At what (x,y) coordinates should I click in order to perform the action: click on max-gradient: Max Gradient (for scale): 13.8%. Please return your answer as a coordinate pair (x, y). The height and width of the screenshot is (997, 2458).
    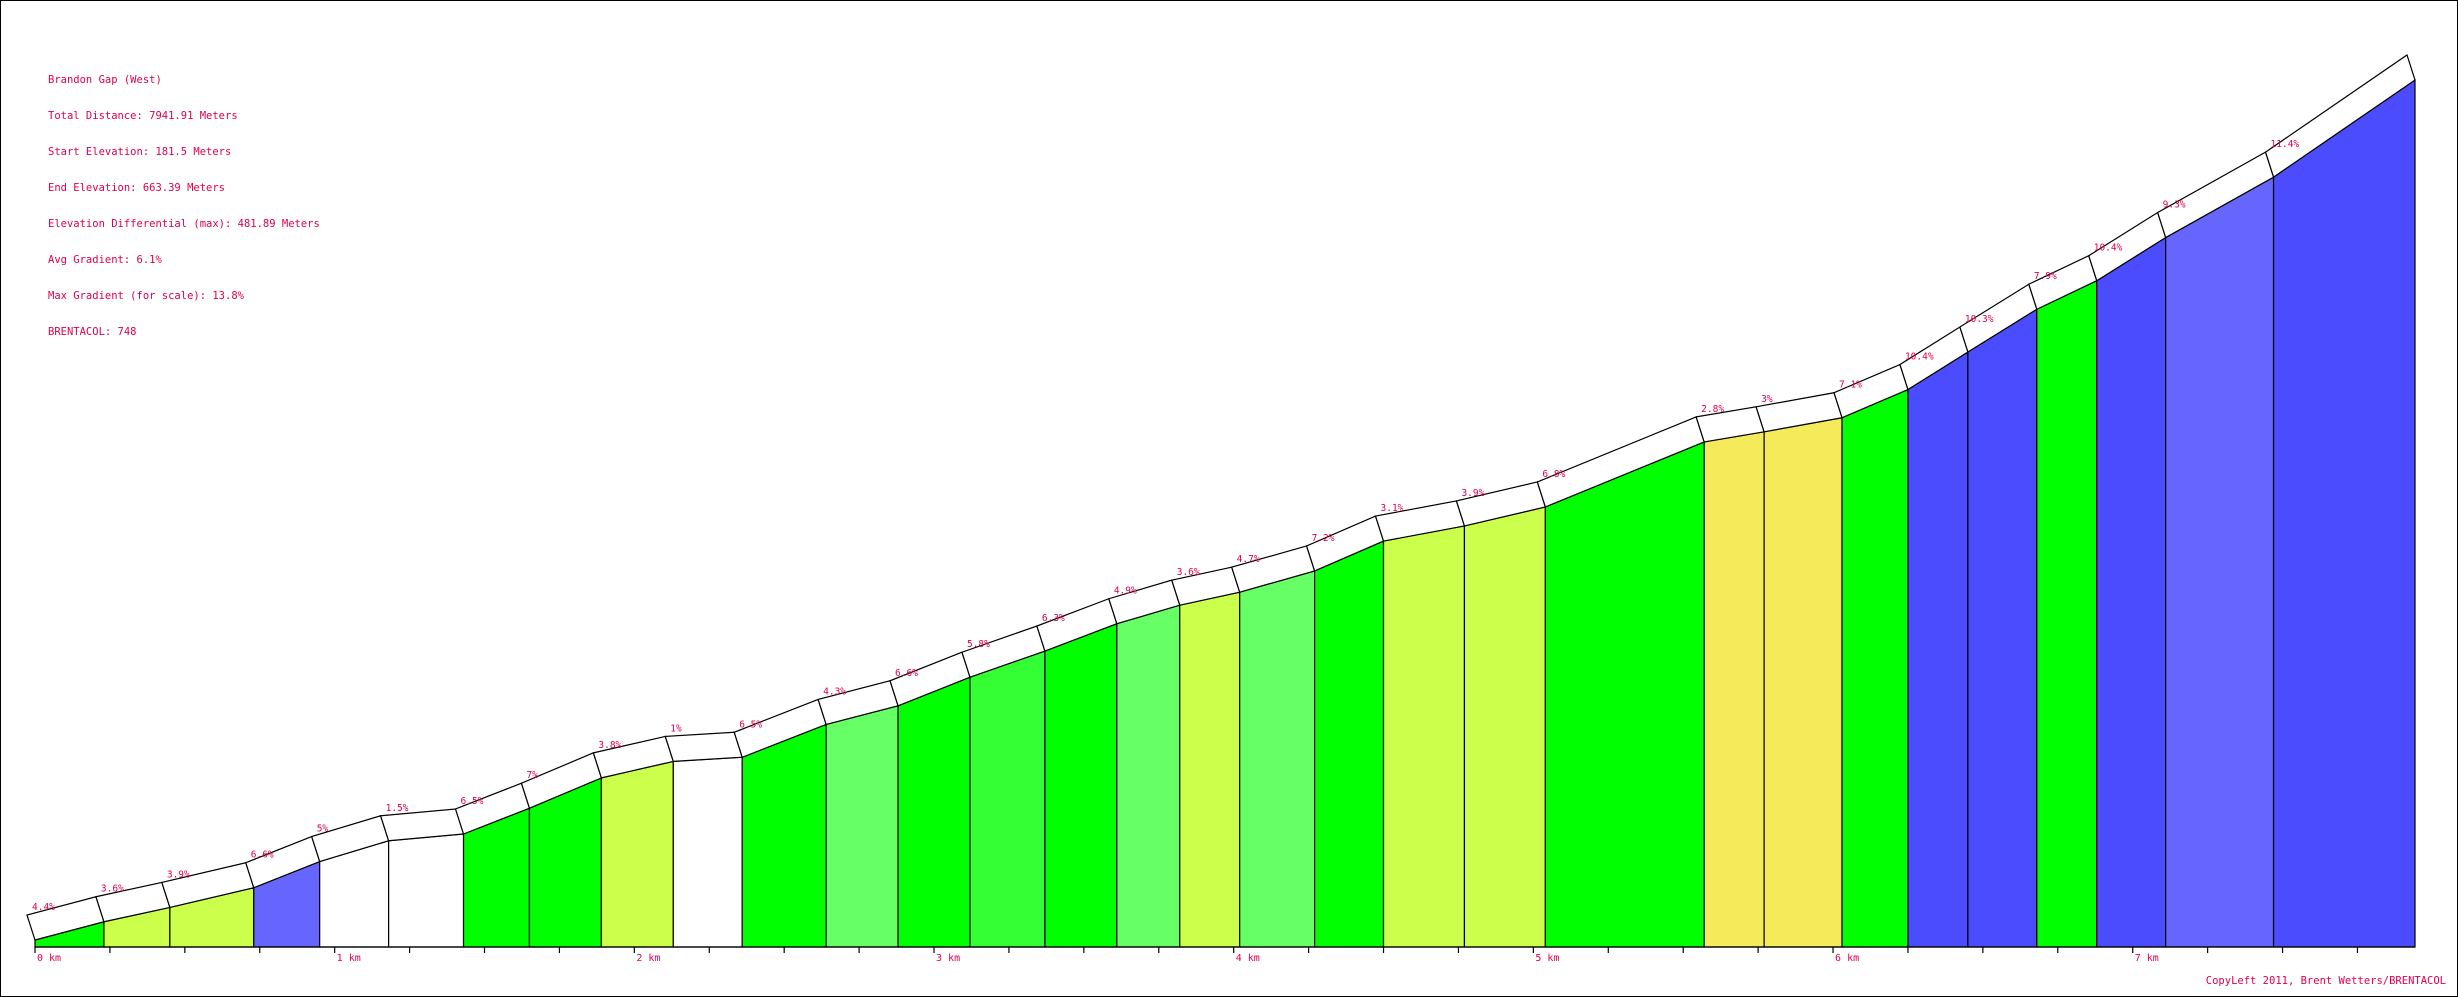
    Looking at the image, I should click on (146, 296).